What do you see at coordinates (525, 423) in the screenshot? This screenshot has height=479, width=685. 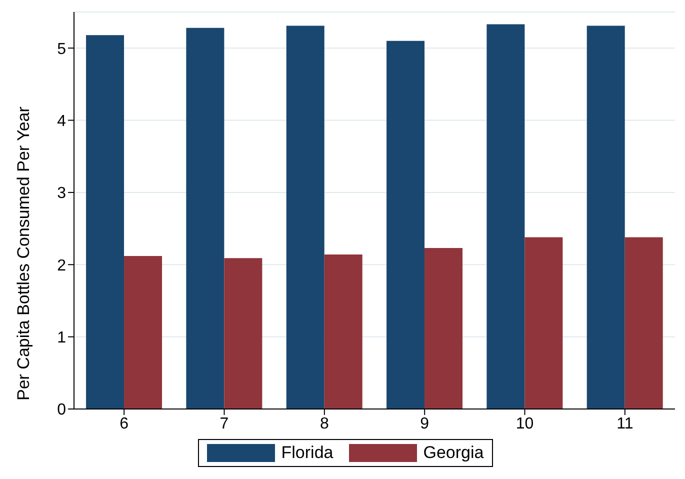 I see `x-tick-label: 10` at bounding box center [525, 423].